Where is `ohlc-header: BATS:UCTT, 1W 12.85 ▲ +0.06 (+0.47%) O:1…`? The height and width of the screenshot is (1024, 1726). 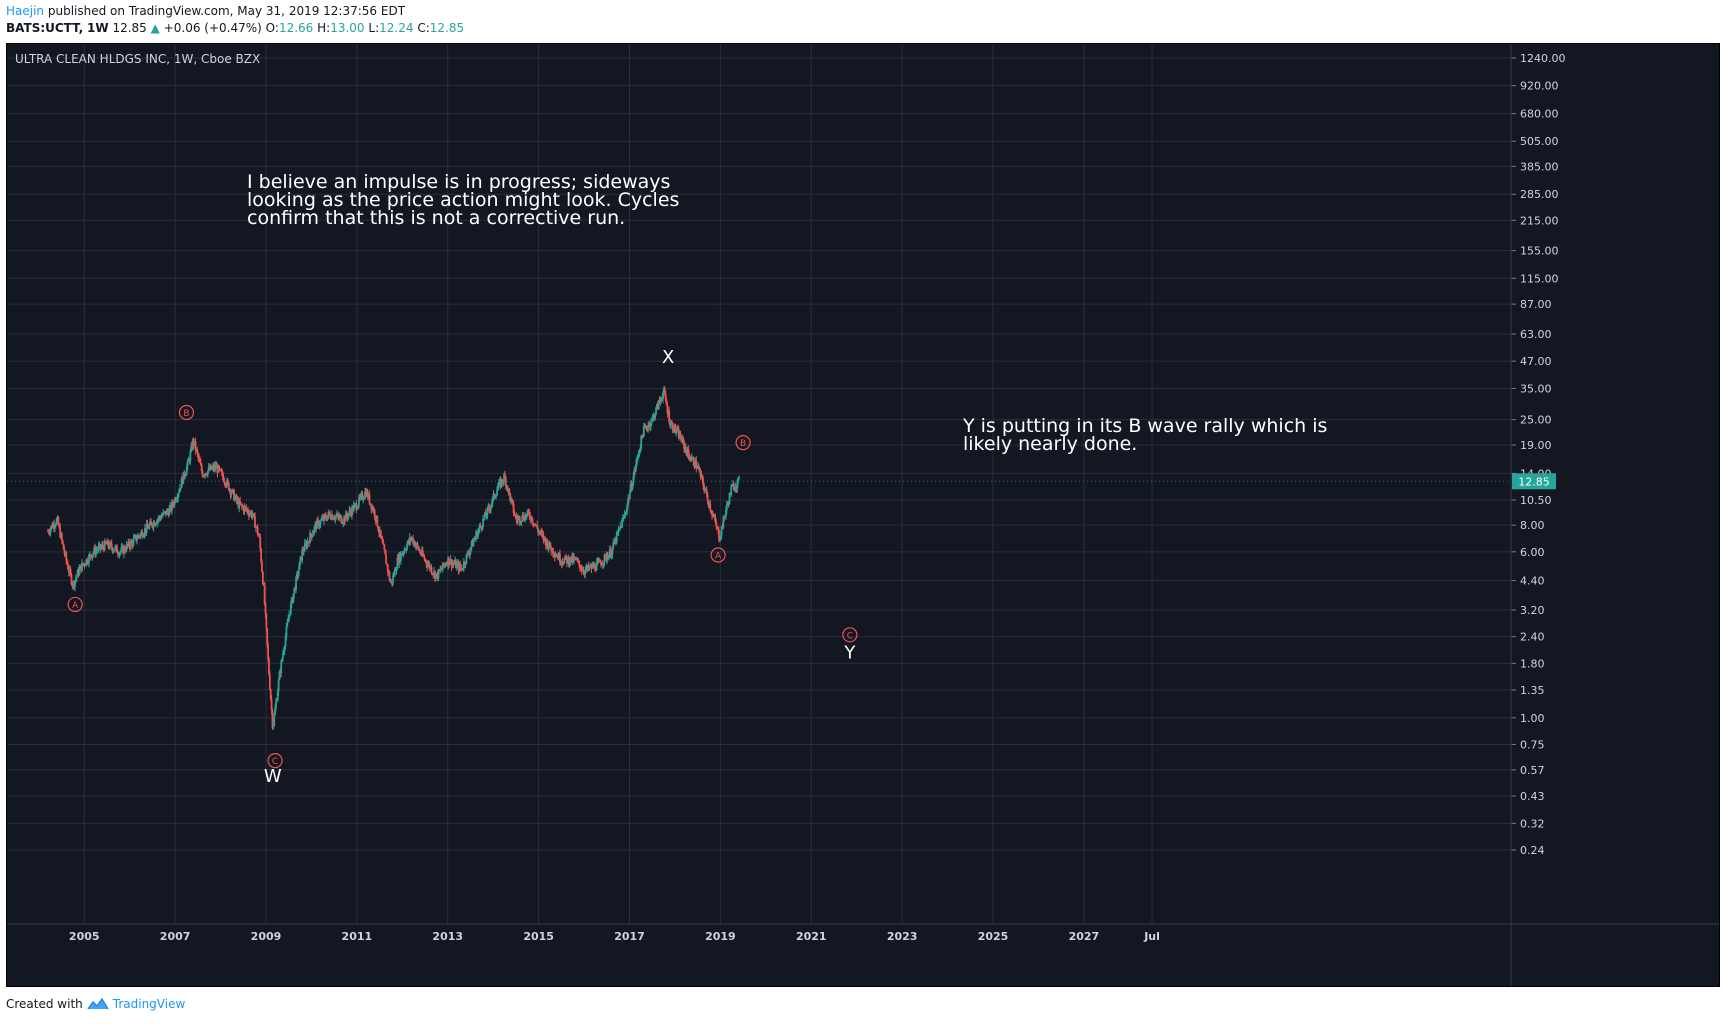
ohlc-header: BATS:UCTT, 1W 12.85 ▲ +0.06 (+0.47%) O:1… is located at coordinates (235, 28).